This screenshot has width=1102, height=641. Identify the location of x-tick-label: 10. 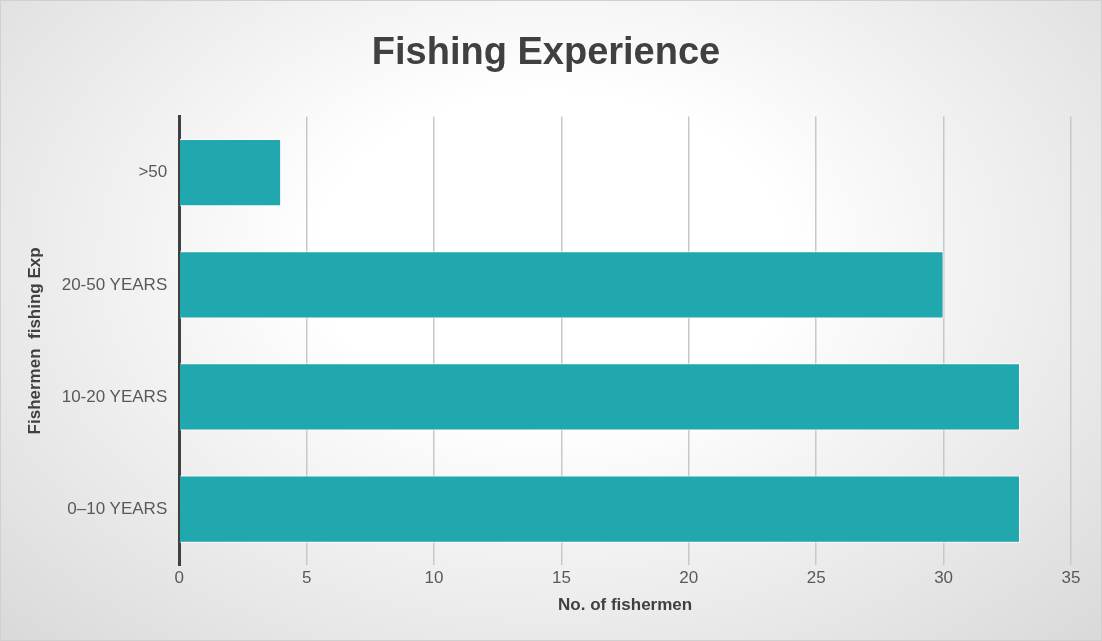
(434, 578).